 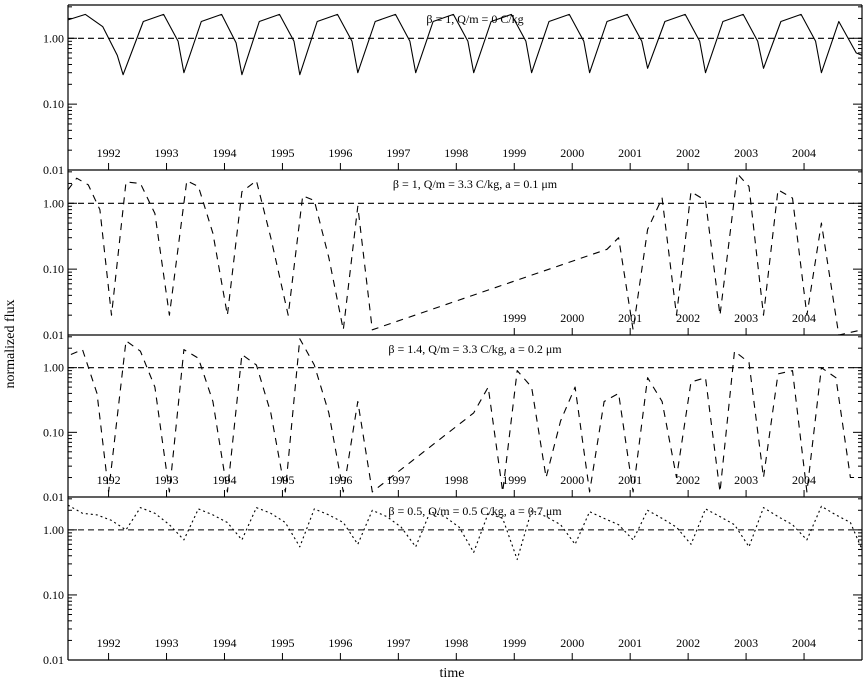 What do you see at coordinates (475, 184) in the screenshot?
I see `panel-title: β = 1, Q/m = 3.3 C/kg, a = 0.1 μm` at bounding box center [475, 184].